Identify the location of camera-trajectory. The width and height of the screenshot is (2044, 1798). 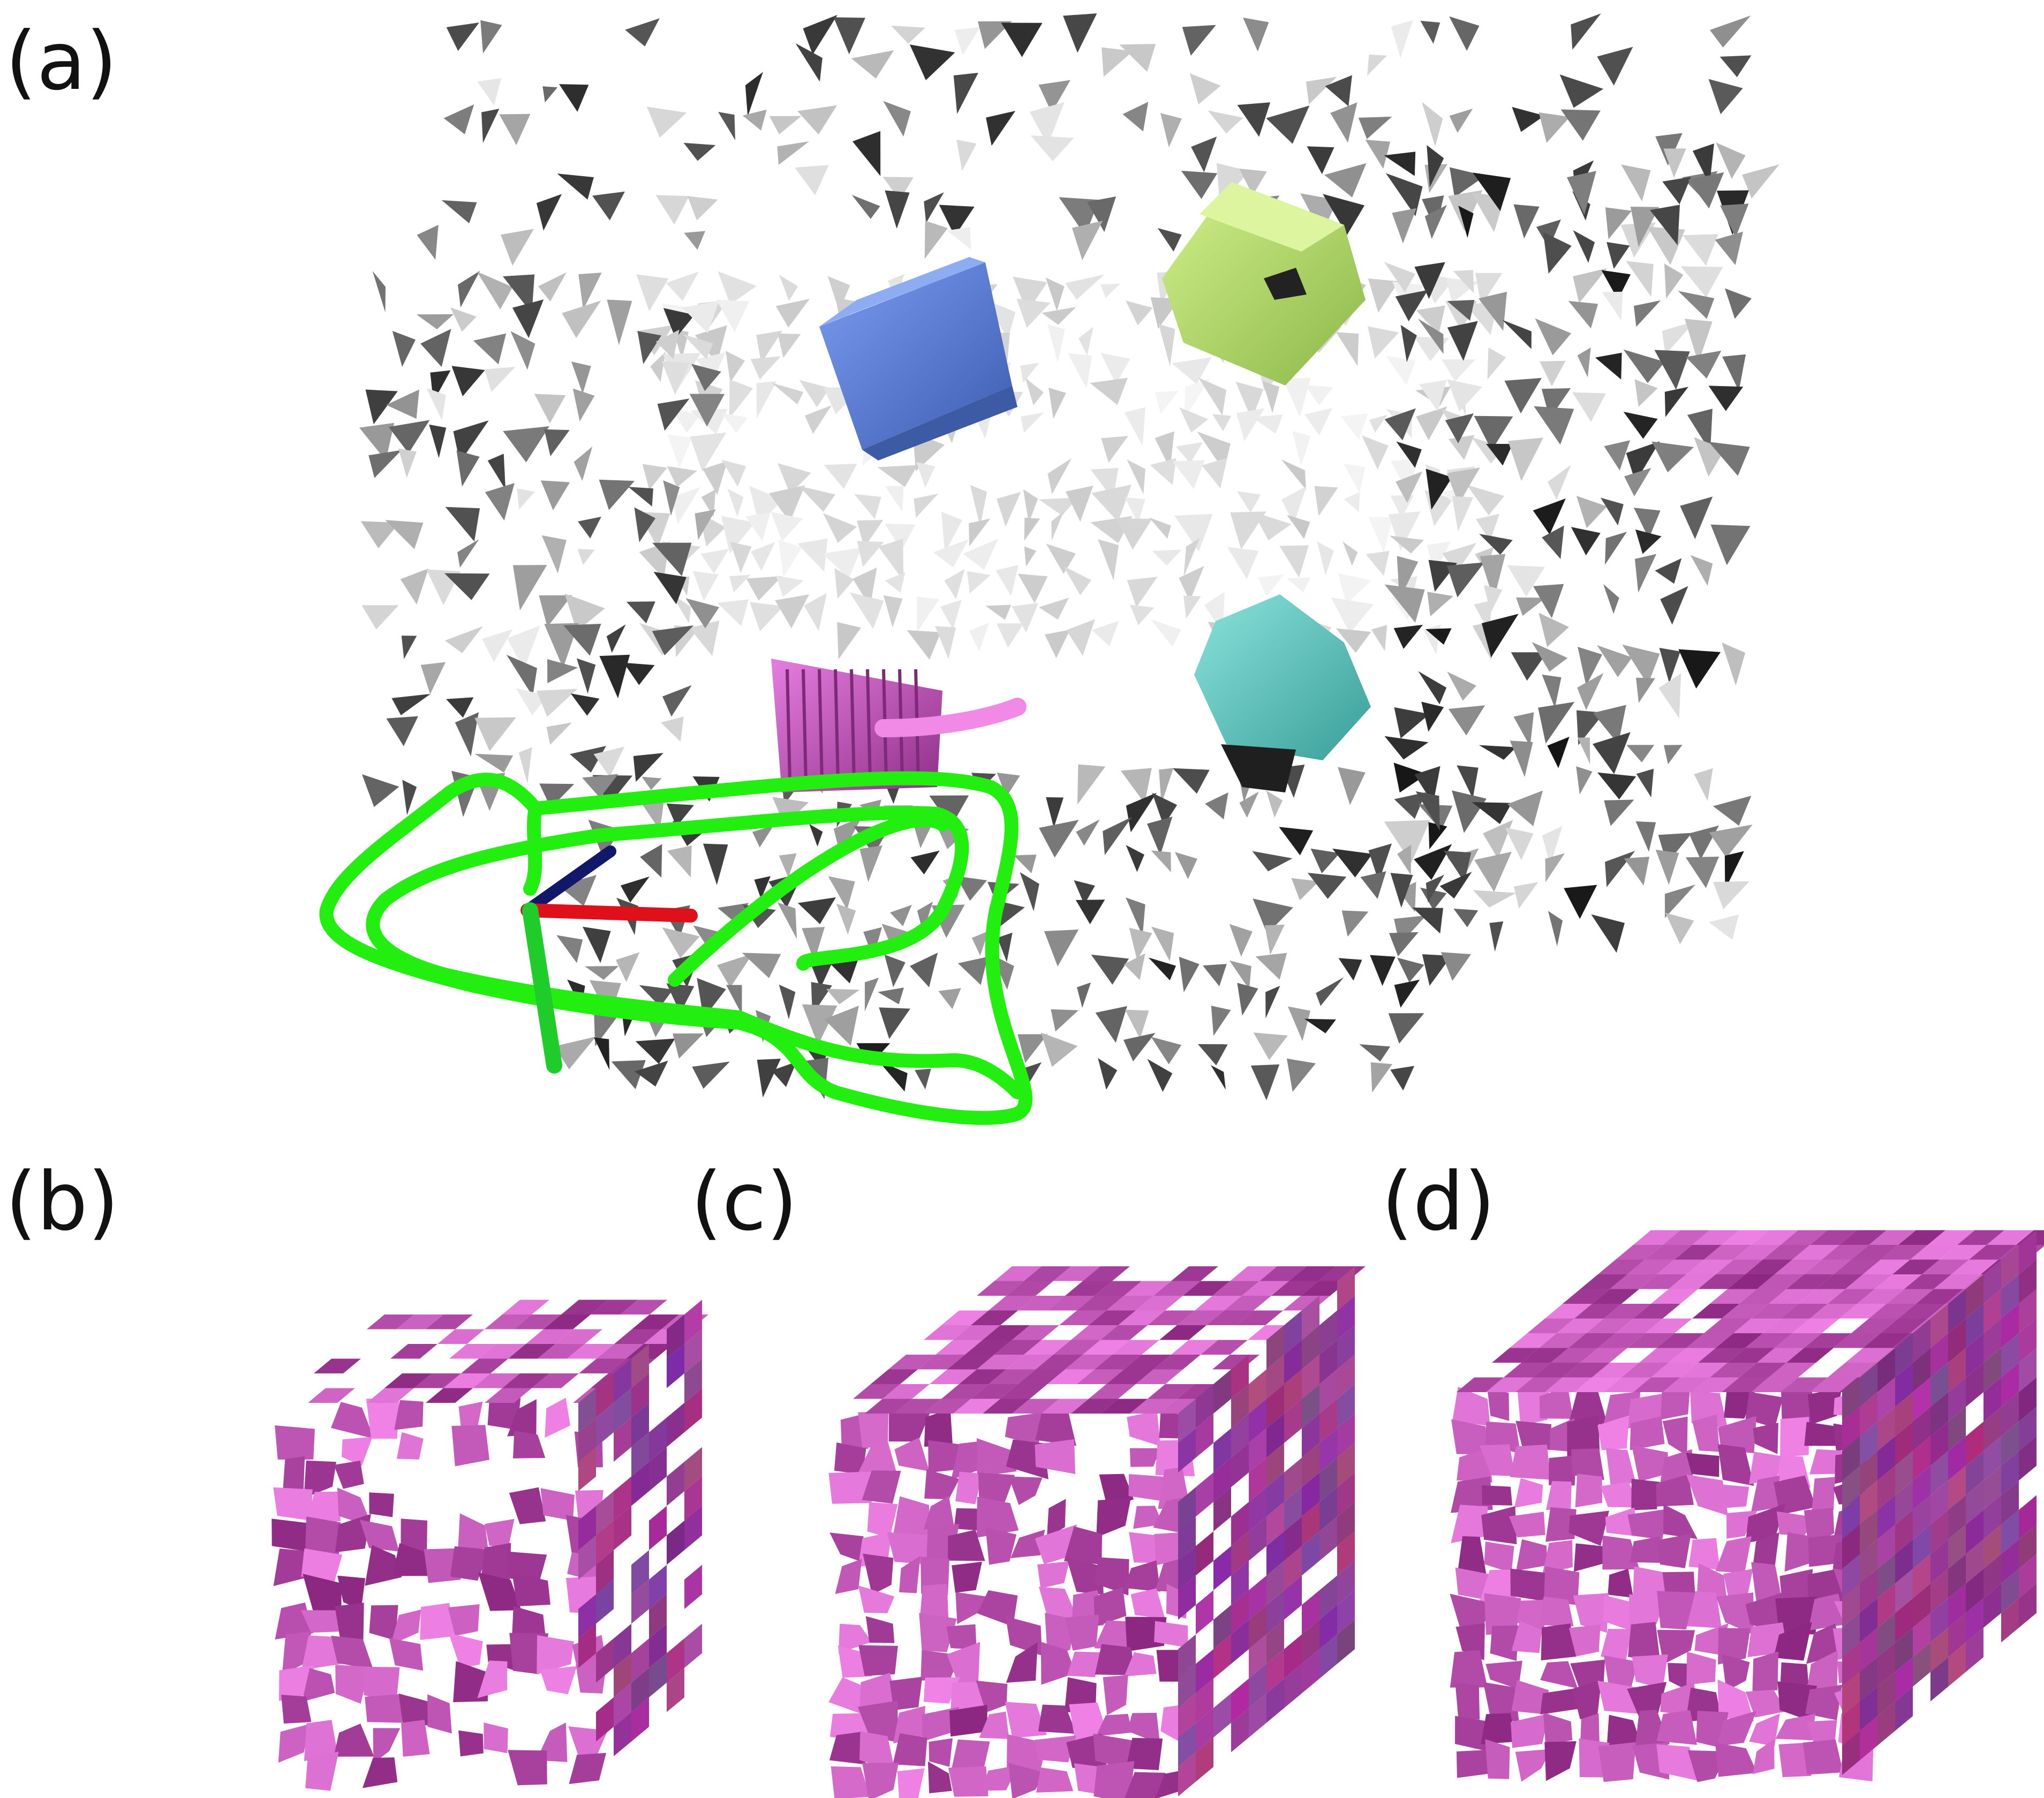
(676, 948).